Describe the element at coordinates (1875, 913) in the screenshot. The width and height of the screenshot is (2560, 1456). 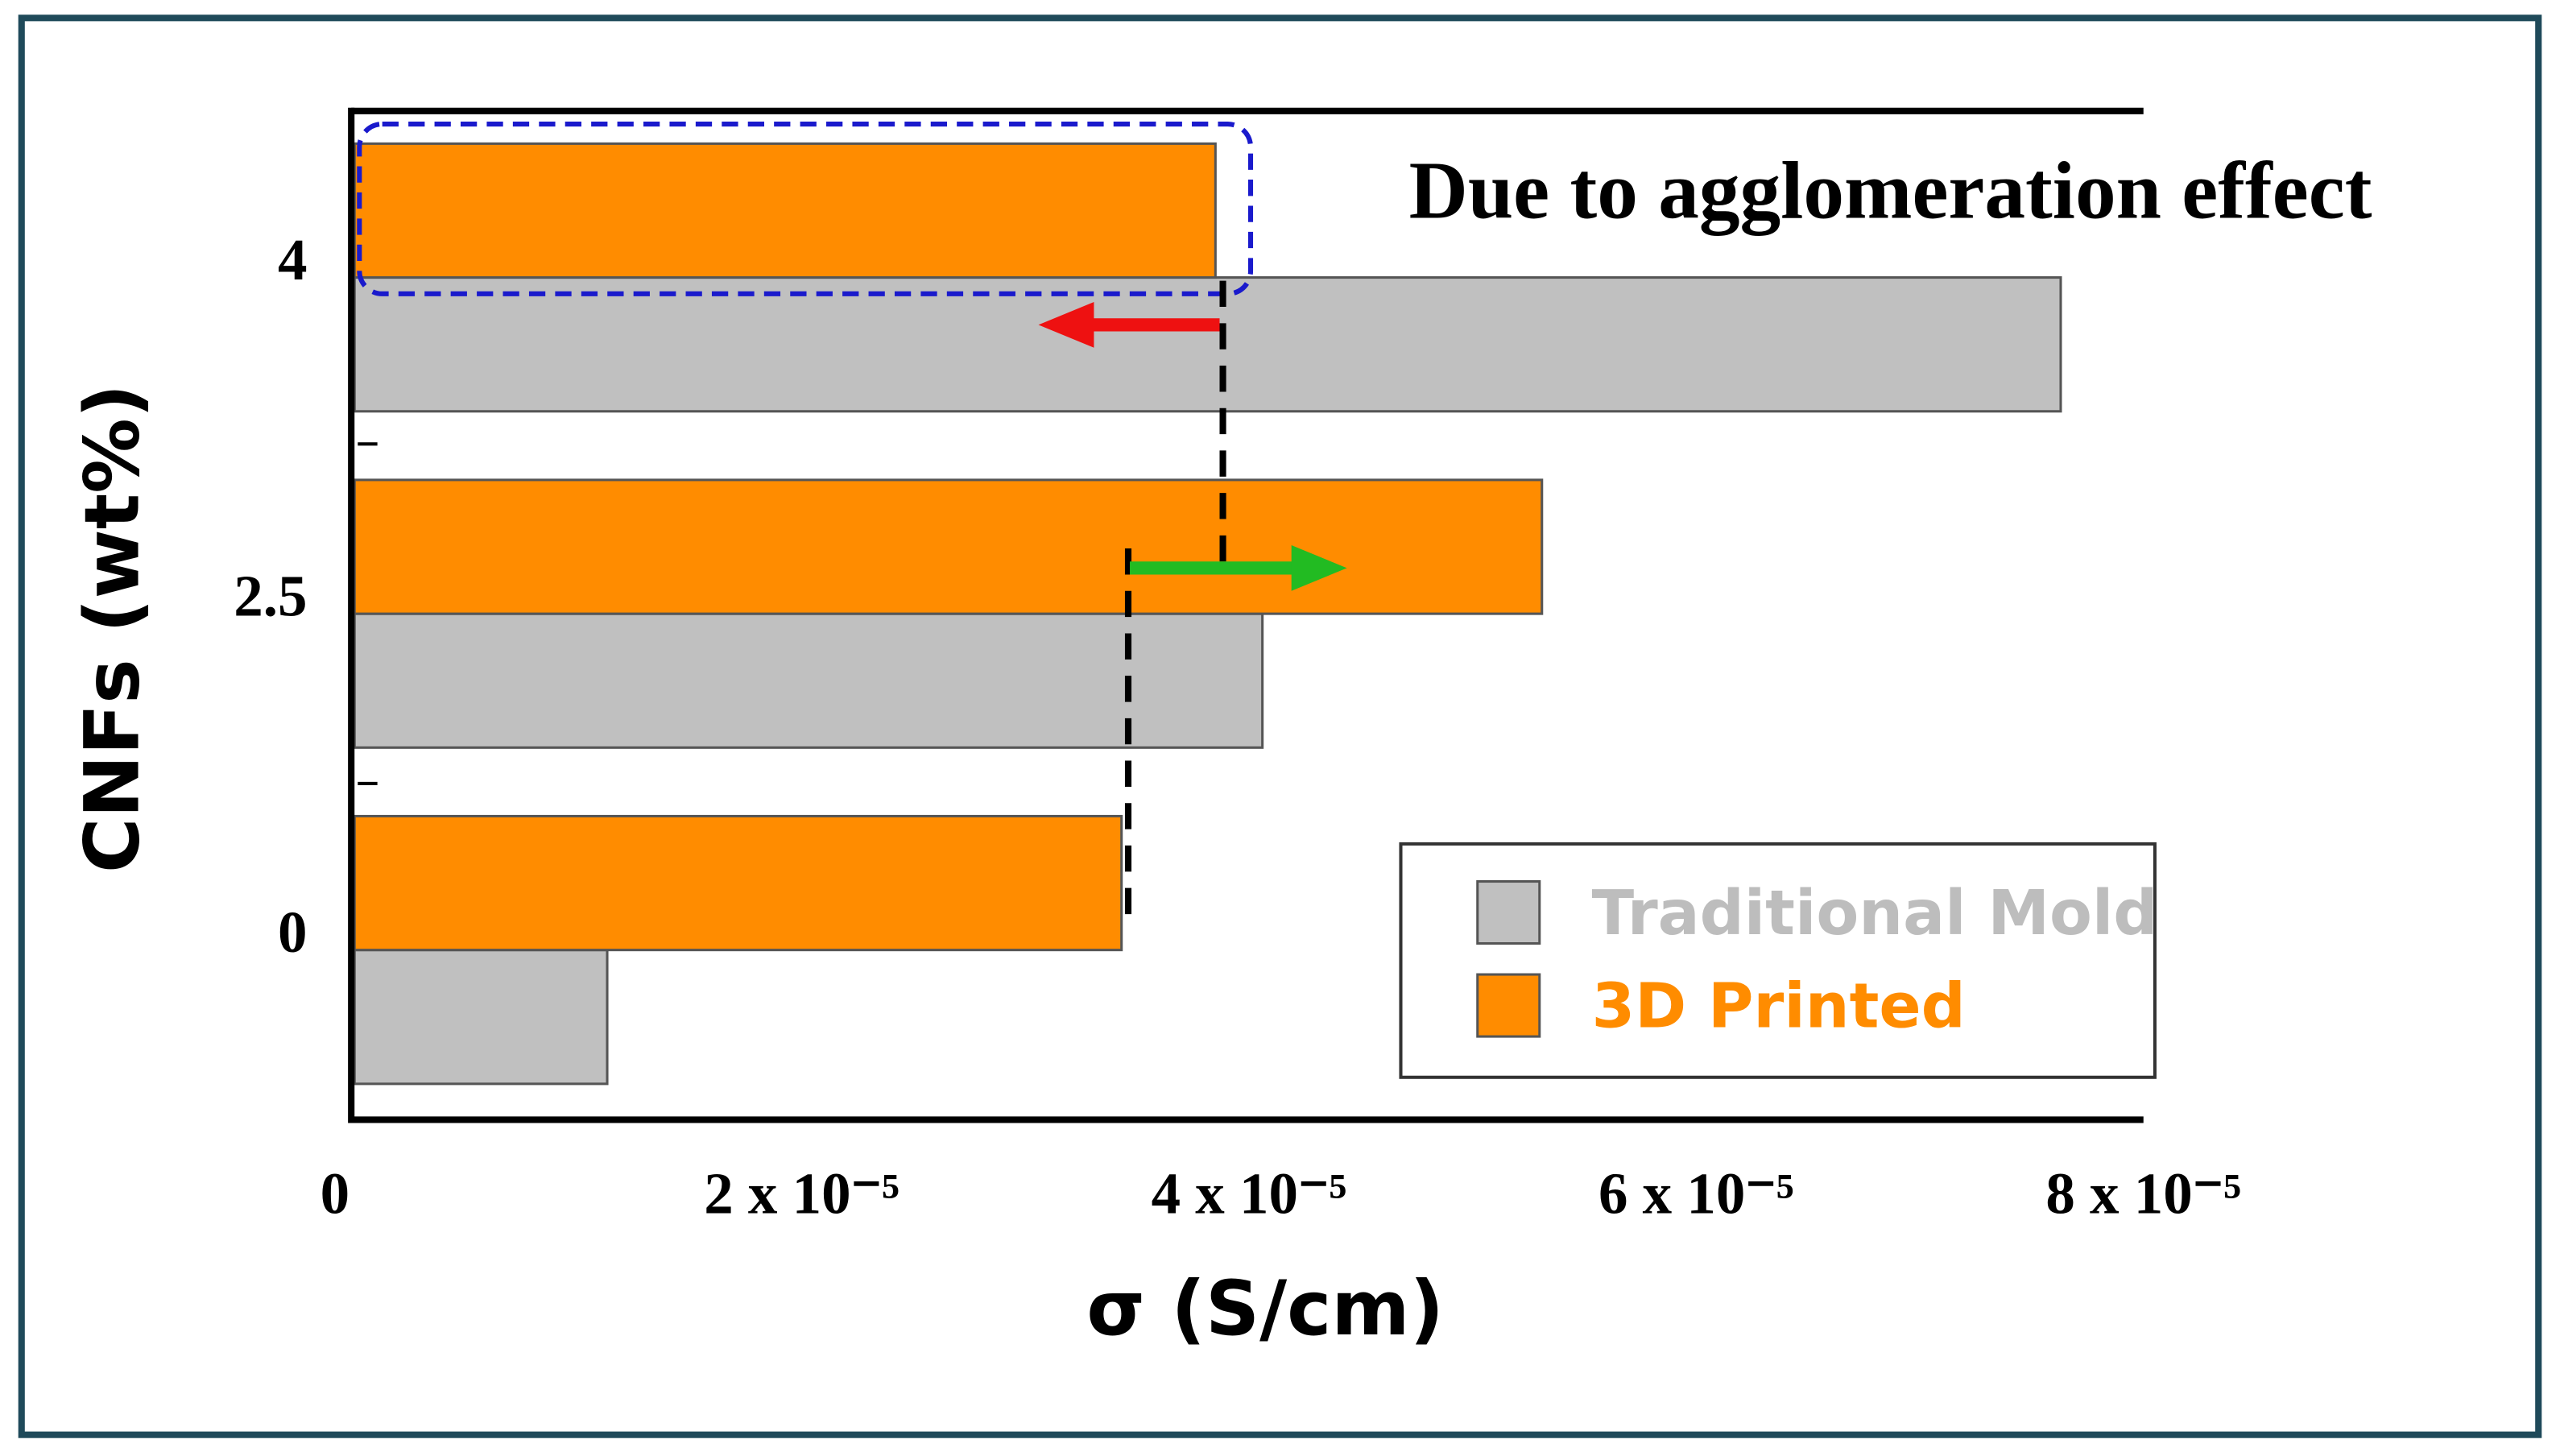
I see `legend-label: Traditional Mold` at that location.